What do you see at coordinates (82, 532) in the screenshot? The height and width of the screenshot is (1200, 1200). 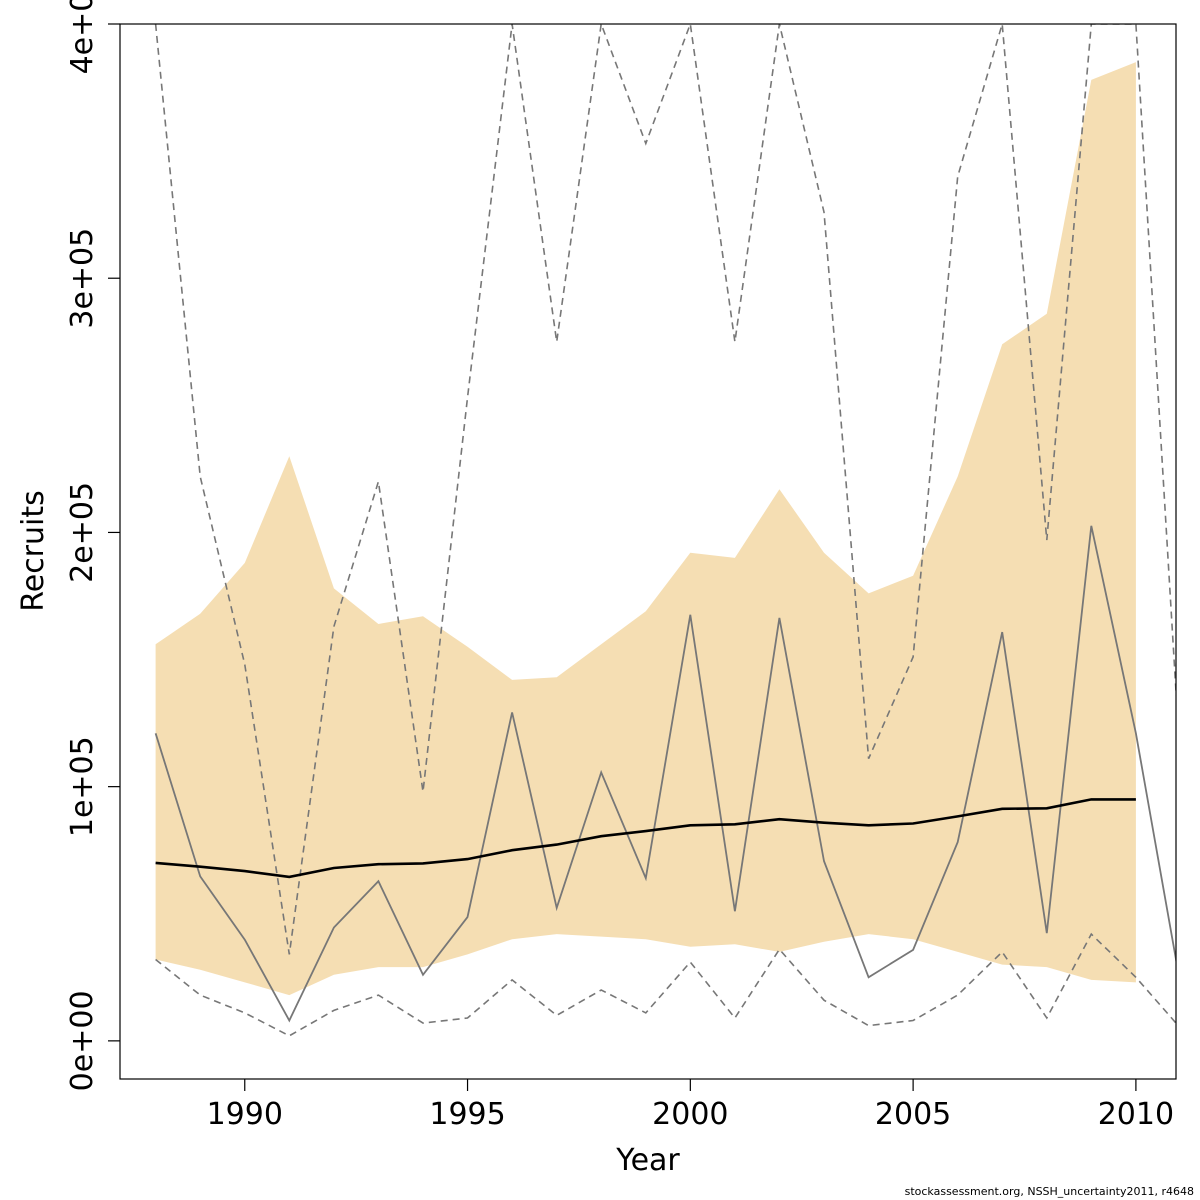 I see `y-tick-label: 2e+05` at bounding box center [82, 532].